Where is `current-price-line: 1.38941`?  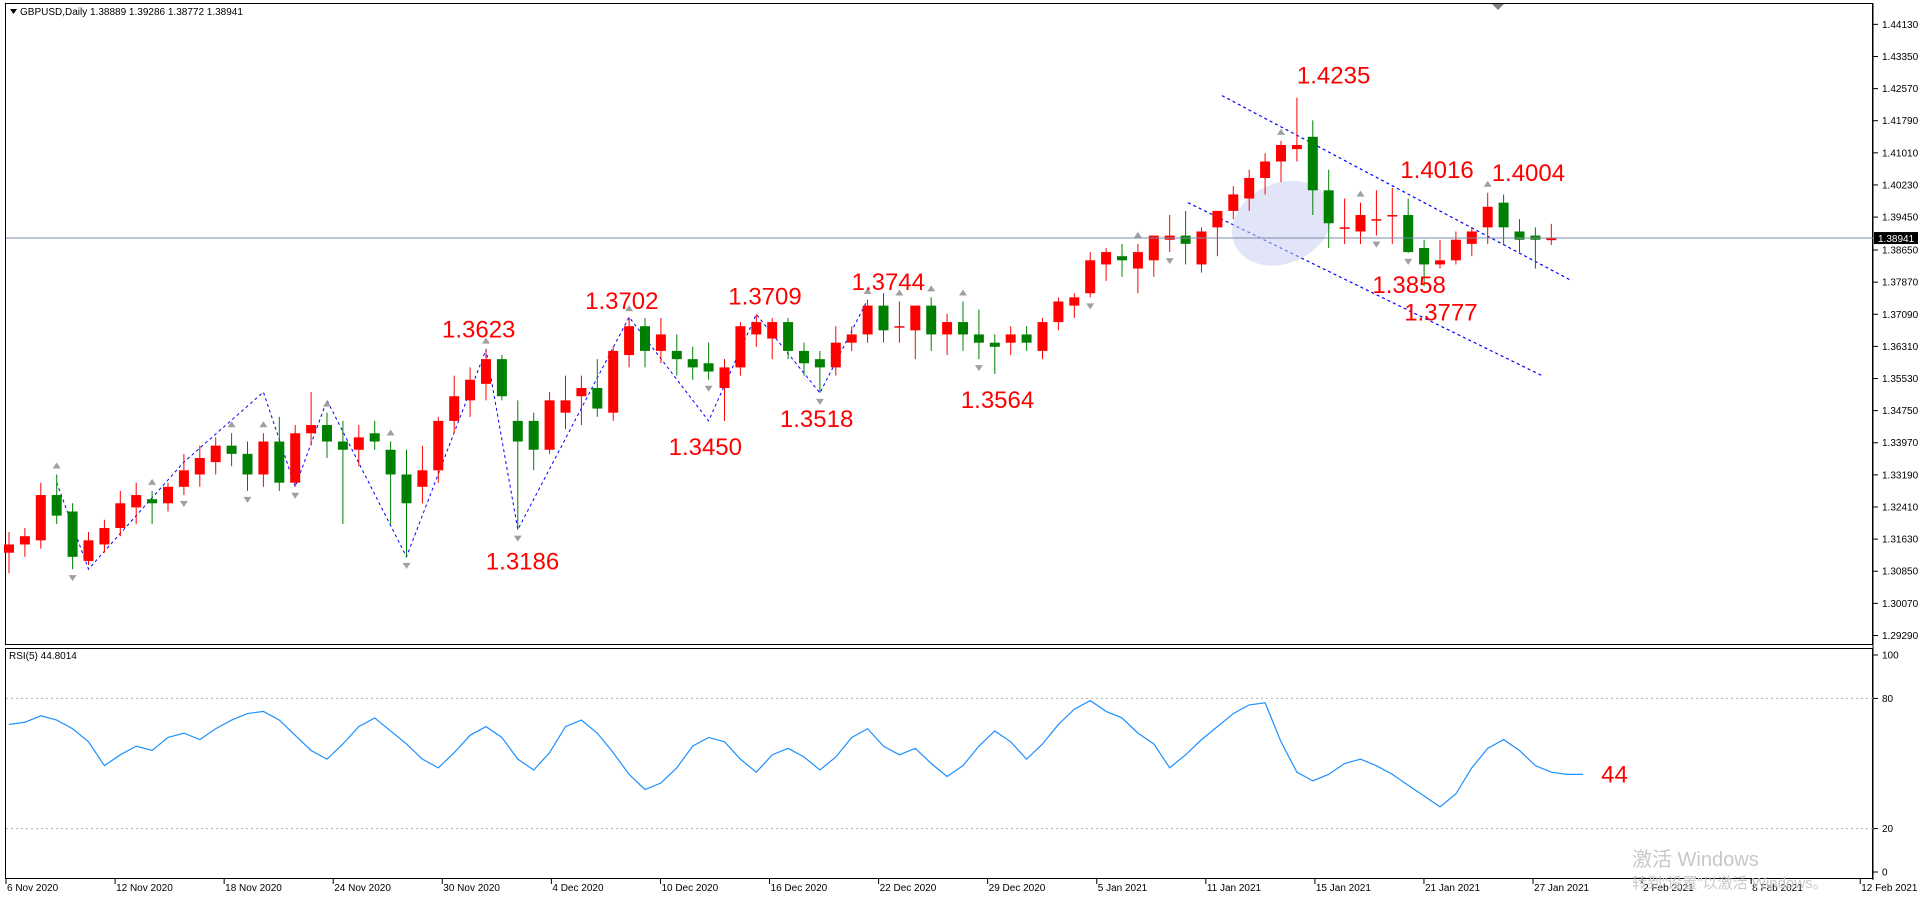 current-price-line: 1.38941 is located at coordinates (962, 238).